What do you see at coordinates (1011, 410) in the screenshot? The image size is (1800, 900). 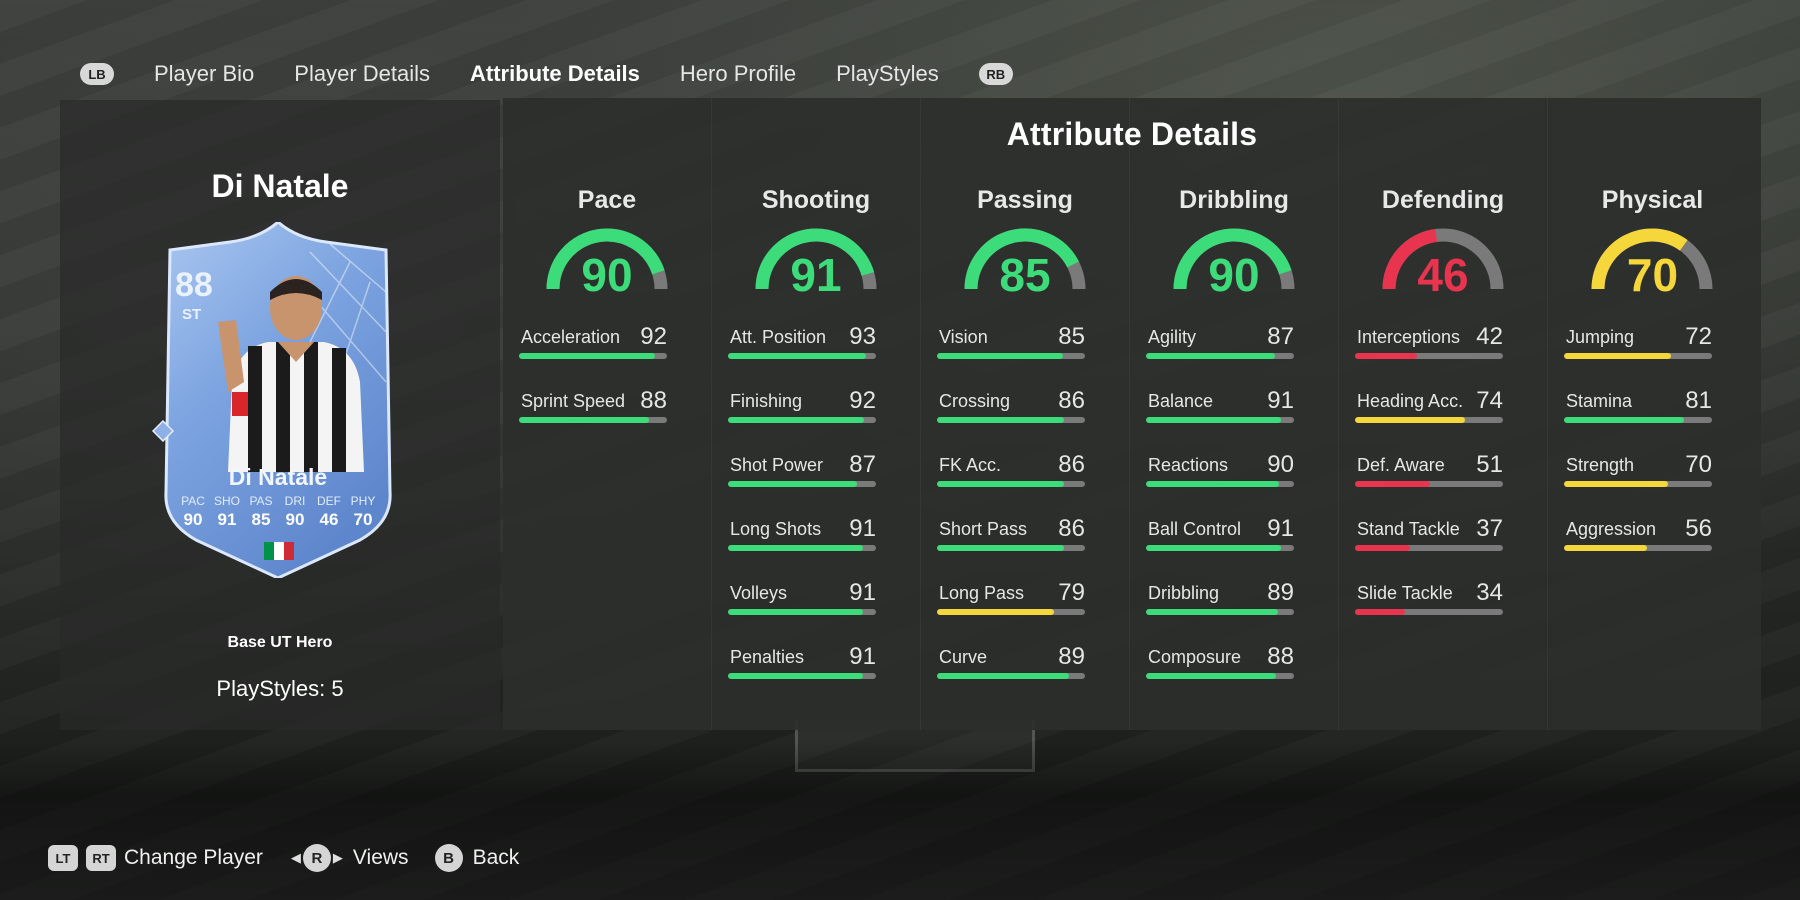 I see `stat-row: Crossing 86` at bounding box center [1011, 410].